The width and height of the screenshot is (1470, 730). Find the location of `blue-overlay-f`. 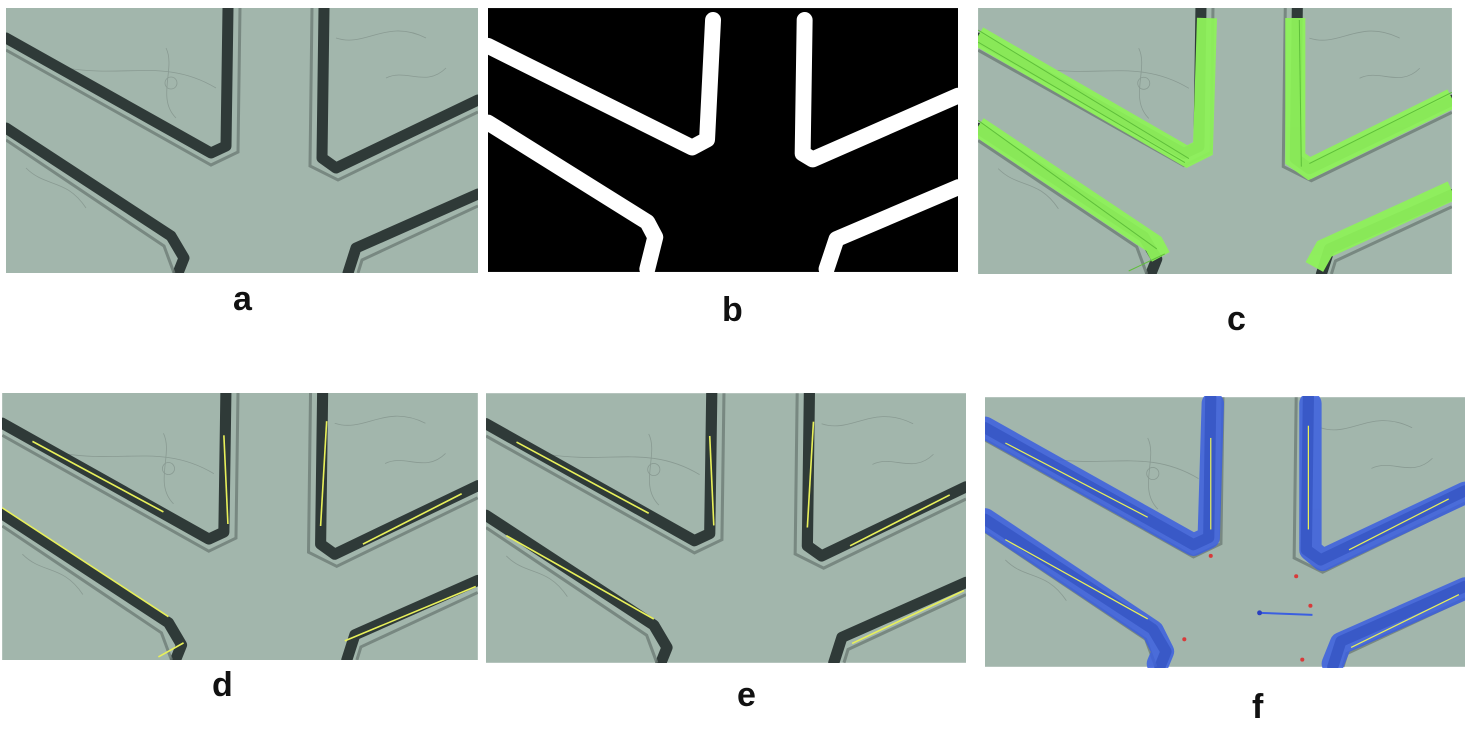

blue-overlay-f is located at coordinates (1225, 532).